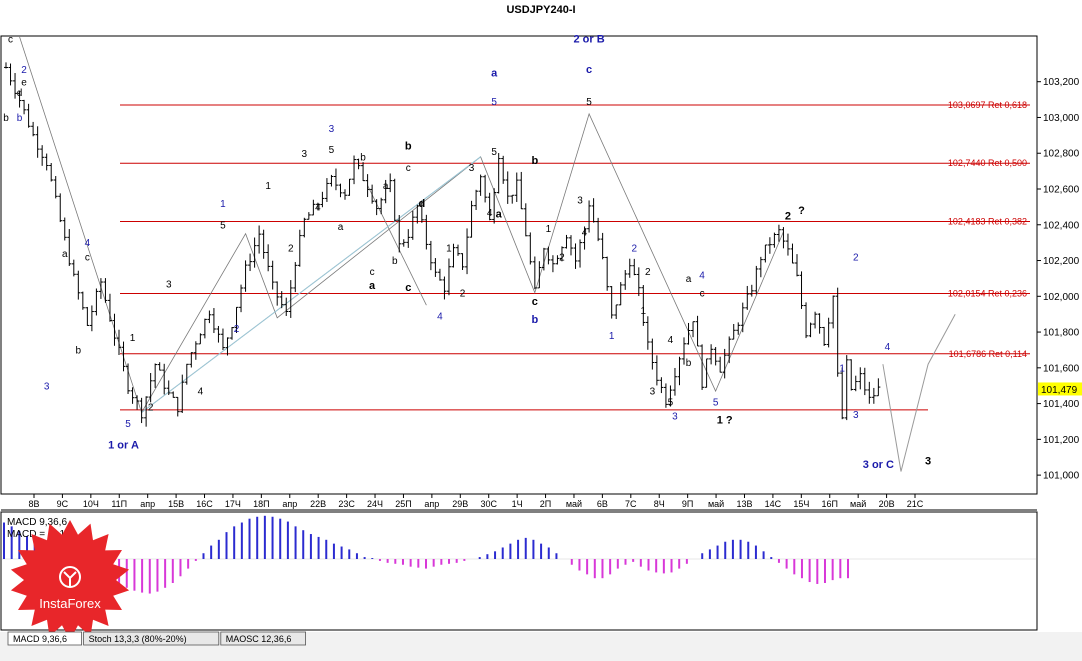  I want to click on current-price-box, so click(1060, 389).